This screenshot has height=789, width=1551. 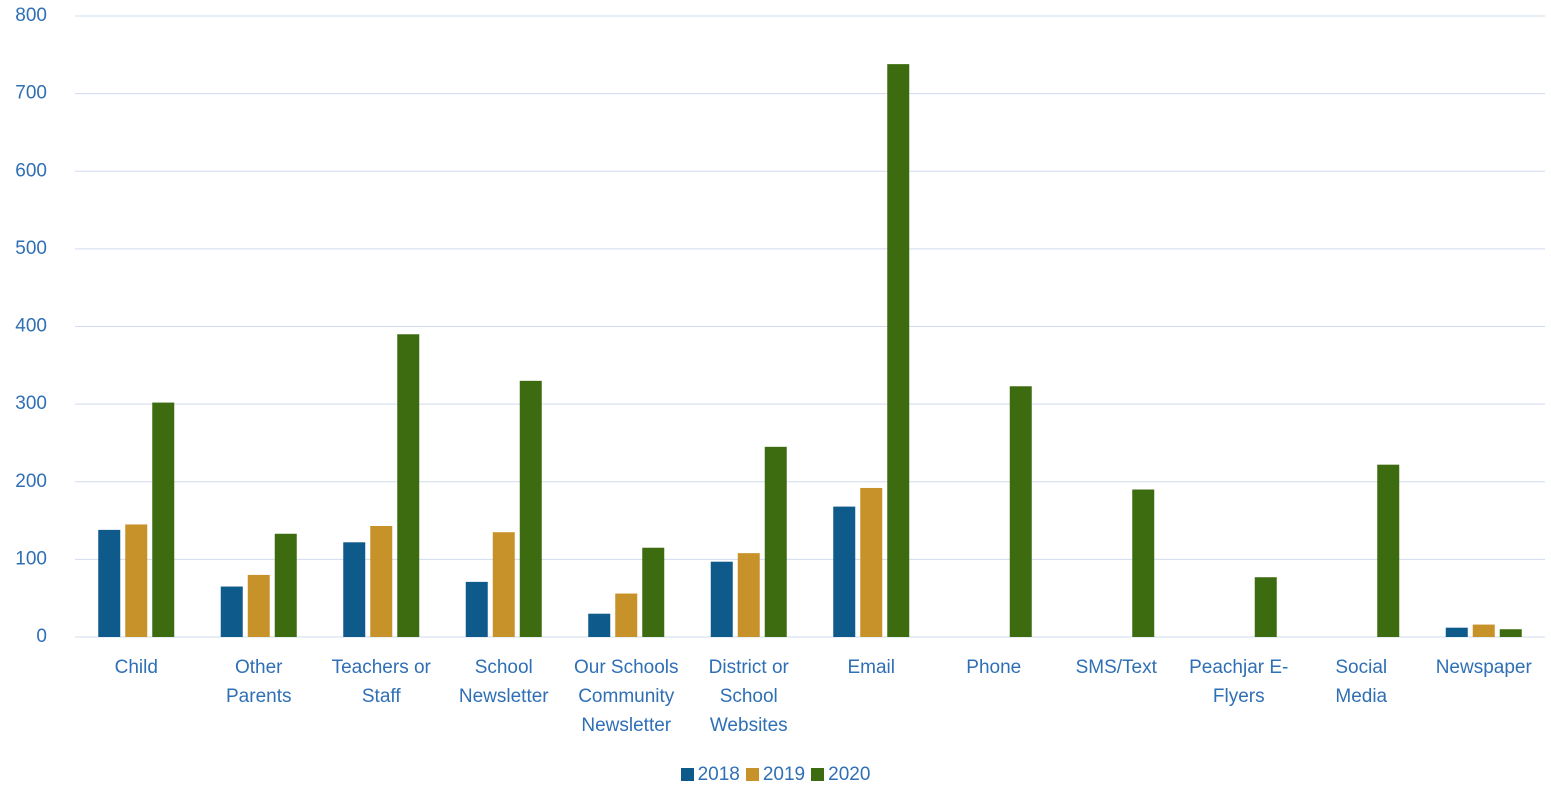 What do you see at coordinates (626, 696) in the screenshot?
I see `x-tick-label: Our Schools Community Newsletter` at bounding box center [626, 696].